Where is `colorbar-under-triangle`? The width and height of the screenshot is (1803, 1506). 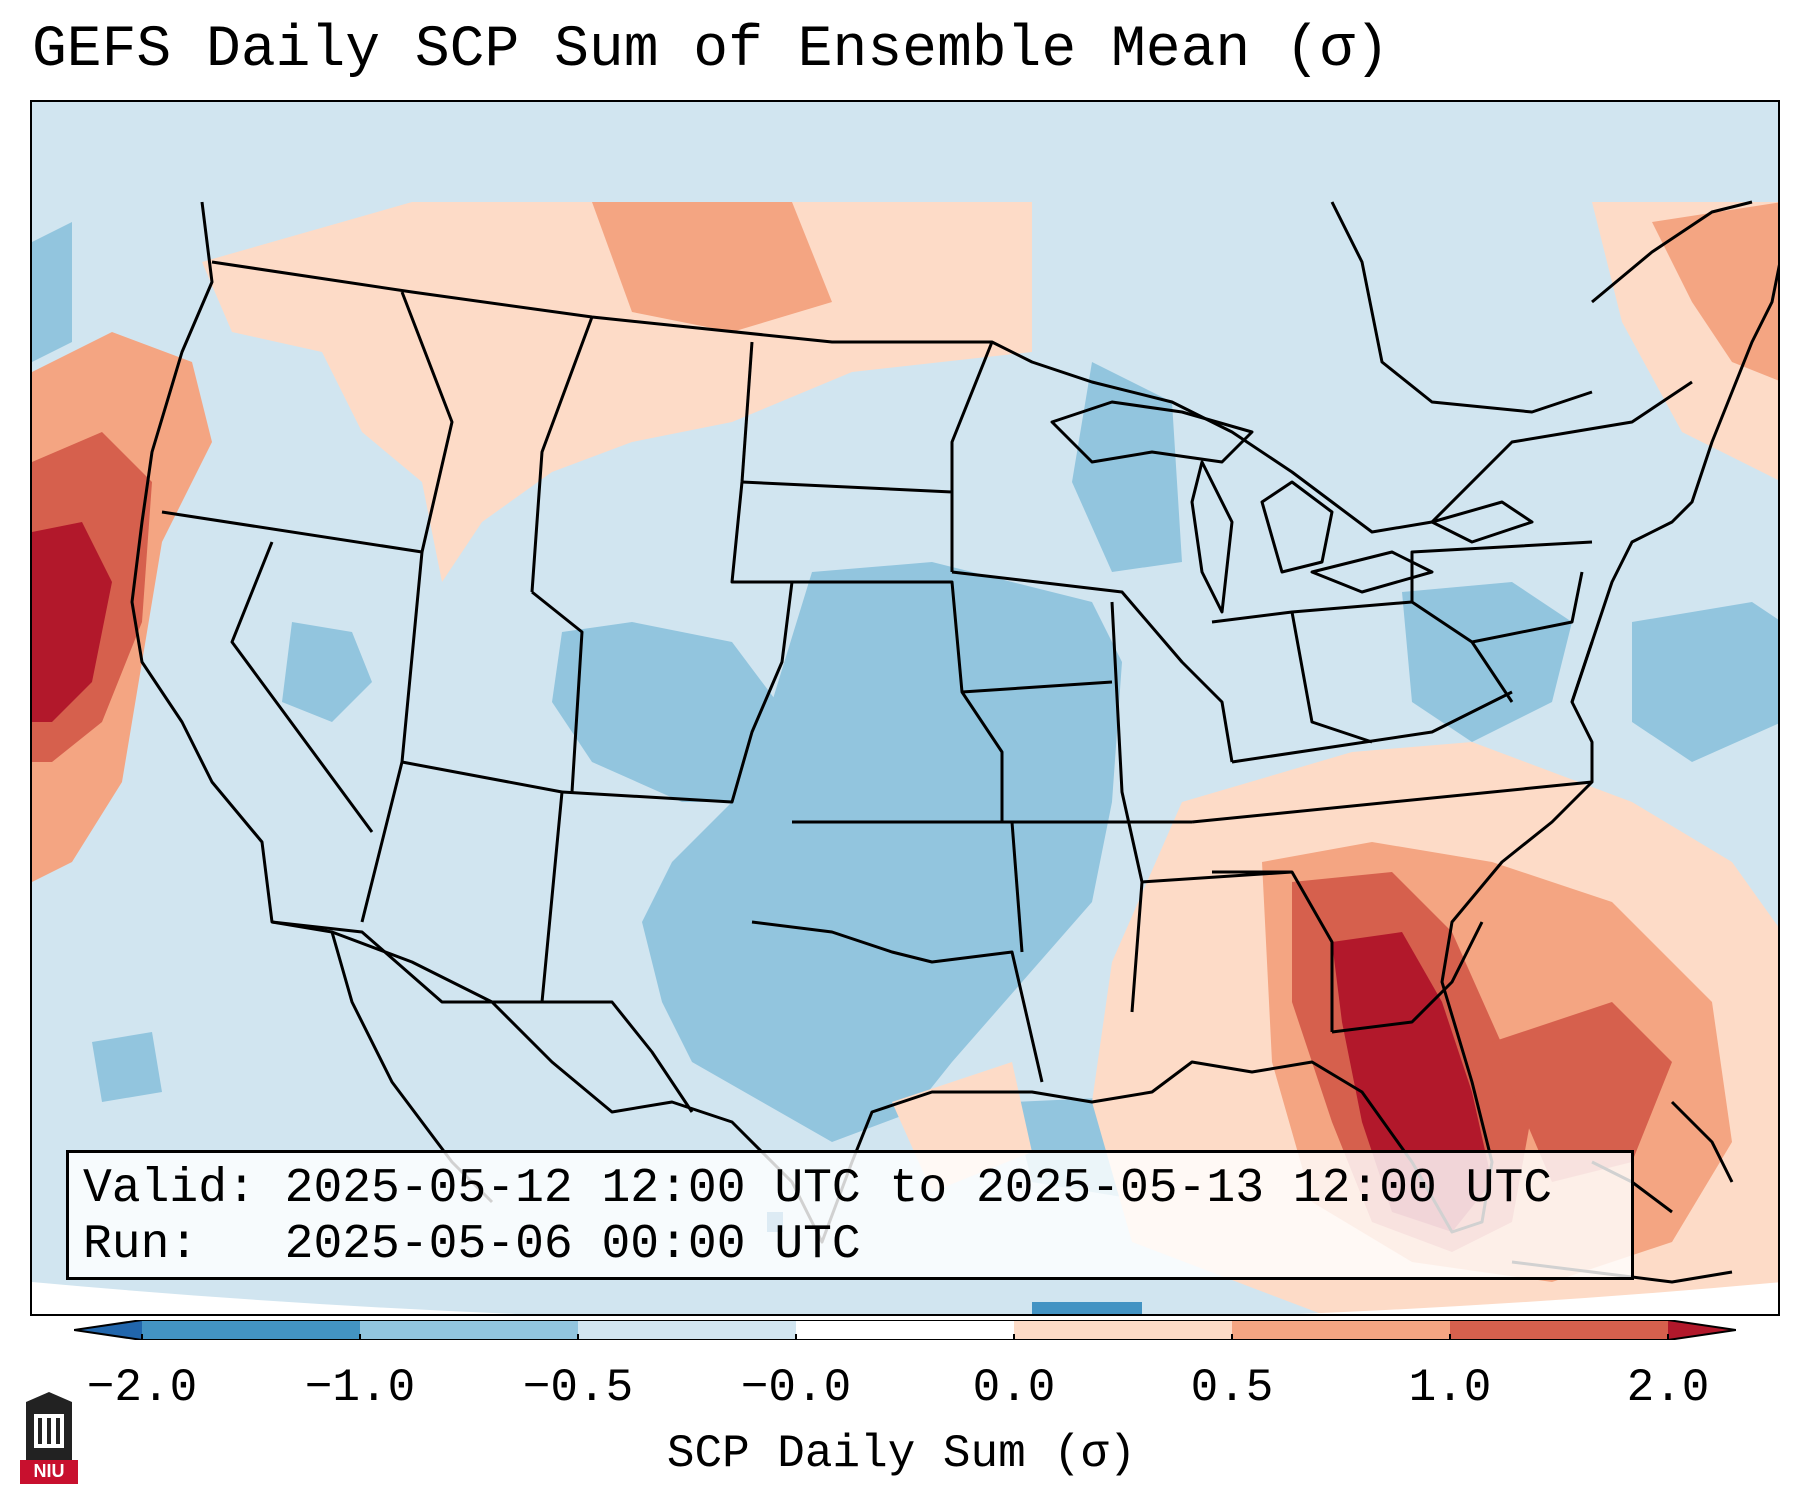 colorbar-under-triangle is located at coordinates (108, 1330).